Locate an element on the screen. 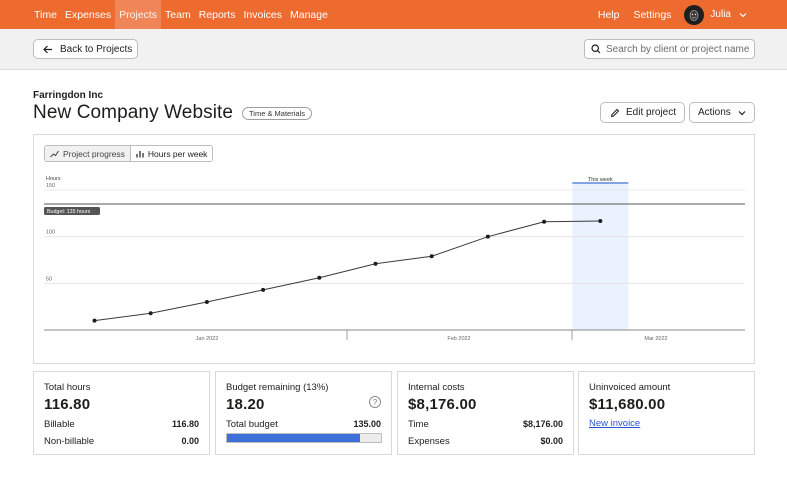 The height and width of the screenshot is (485, 787). uninvoiced-value: $11,680.00 is located at coordinates (627, 404).